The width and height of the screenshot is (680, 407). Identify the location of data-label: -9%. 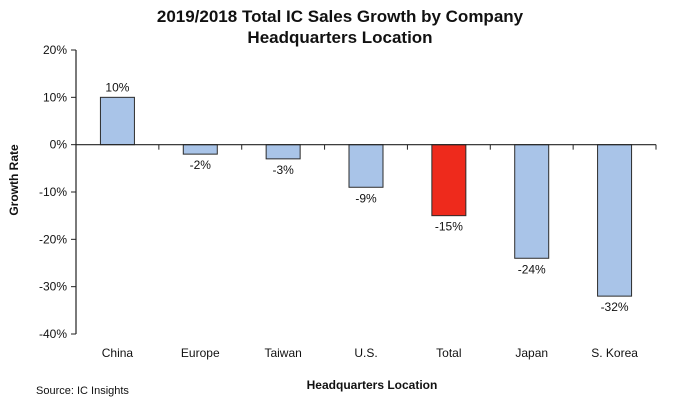
(366, 198).